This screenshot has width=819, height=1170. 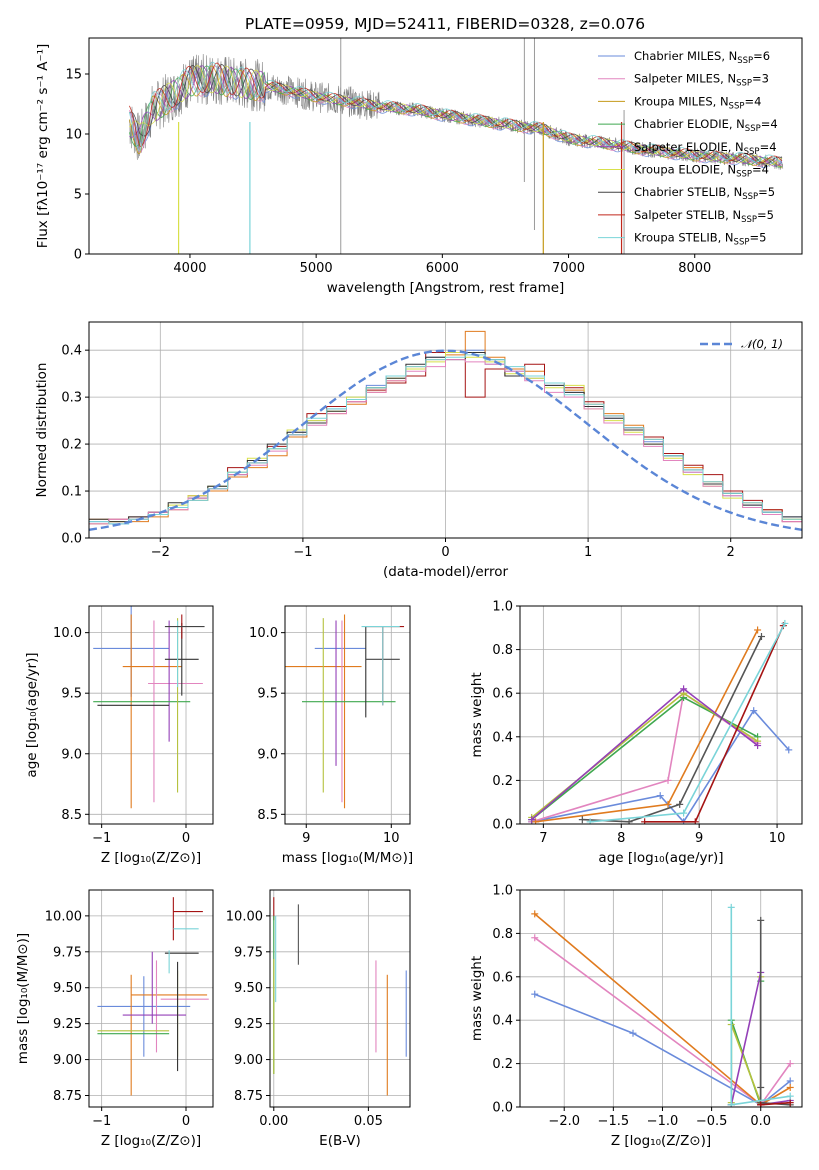 What do you see at coordinates (699, 838) in the screenshot?
I see `x-tick-label: 9` at bounding box center [699, 838].